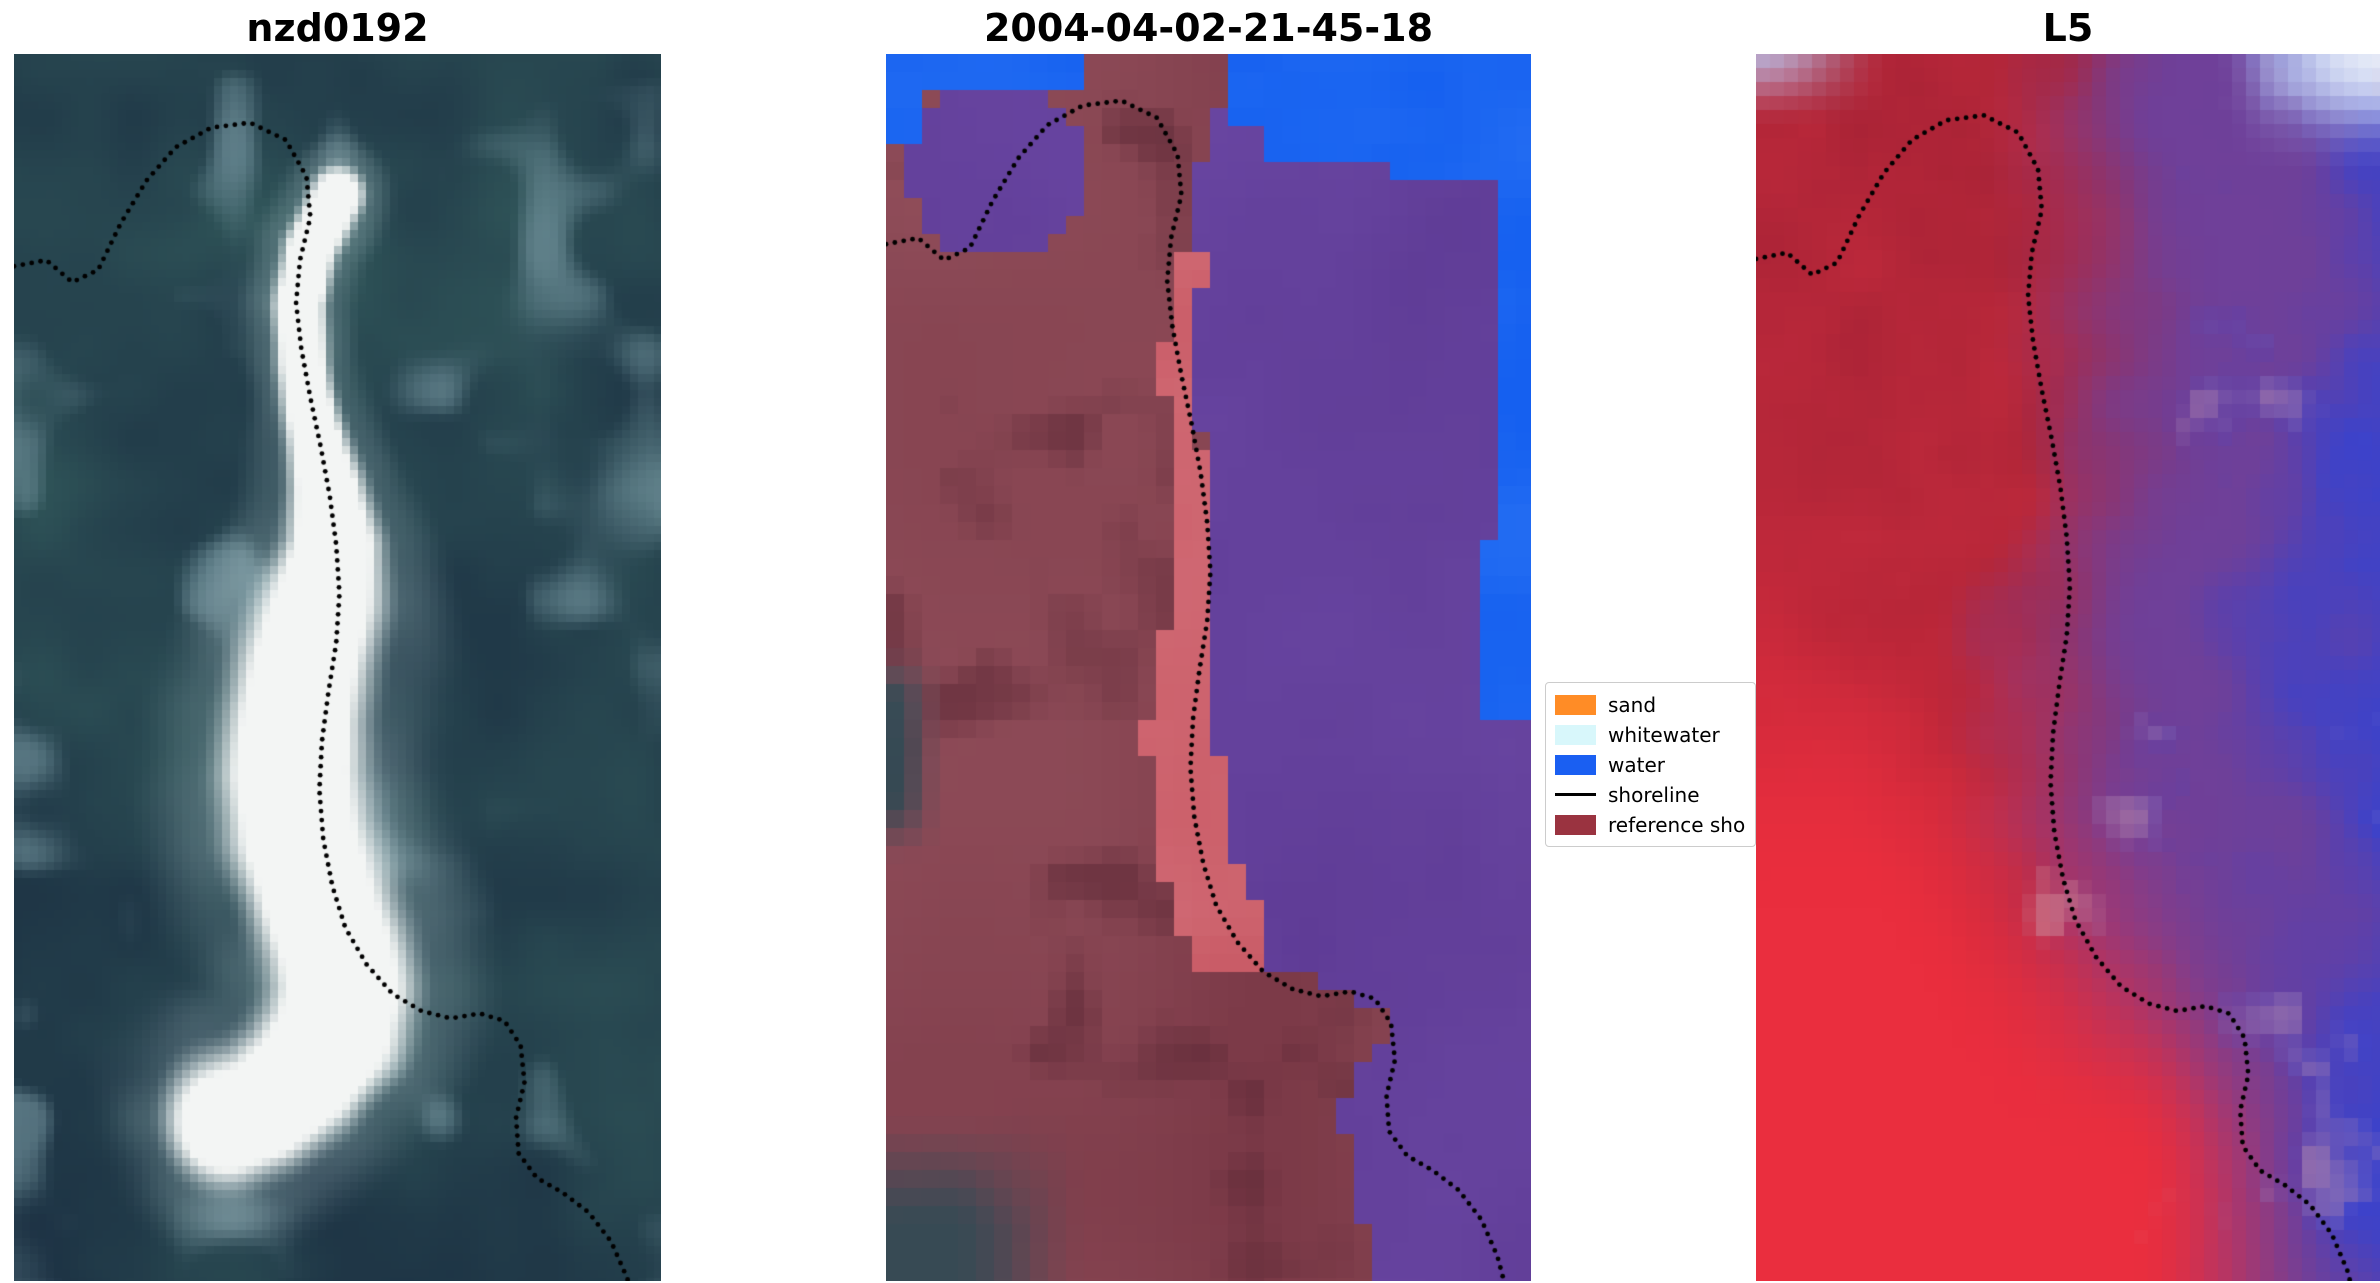  I want to click on legend-label: reference sho, so click(1677, 824).